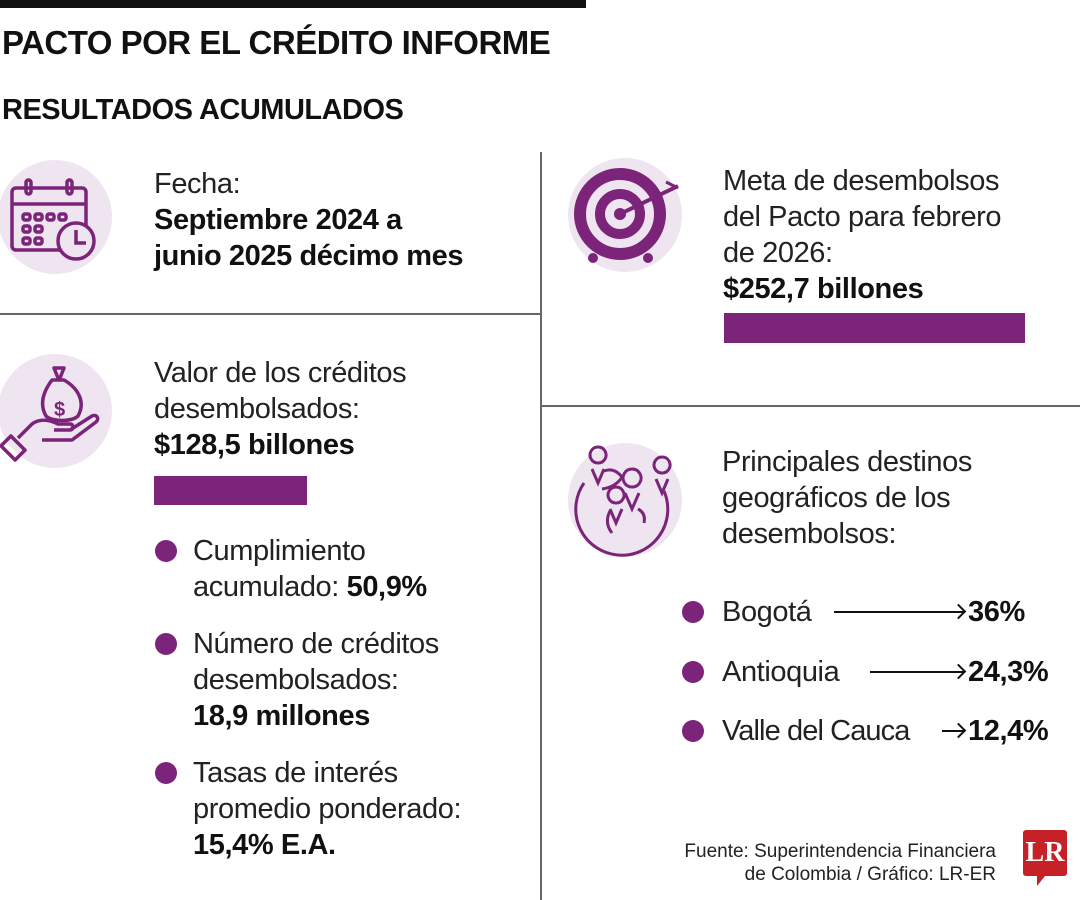 This screenshot has height=900, width=1080. I want to click on target-arrow-icon, so click(625, 215).